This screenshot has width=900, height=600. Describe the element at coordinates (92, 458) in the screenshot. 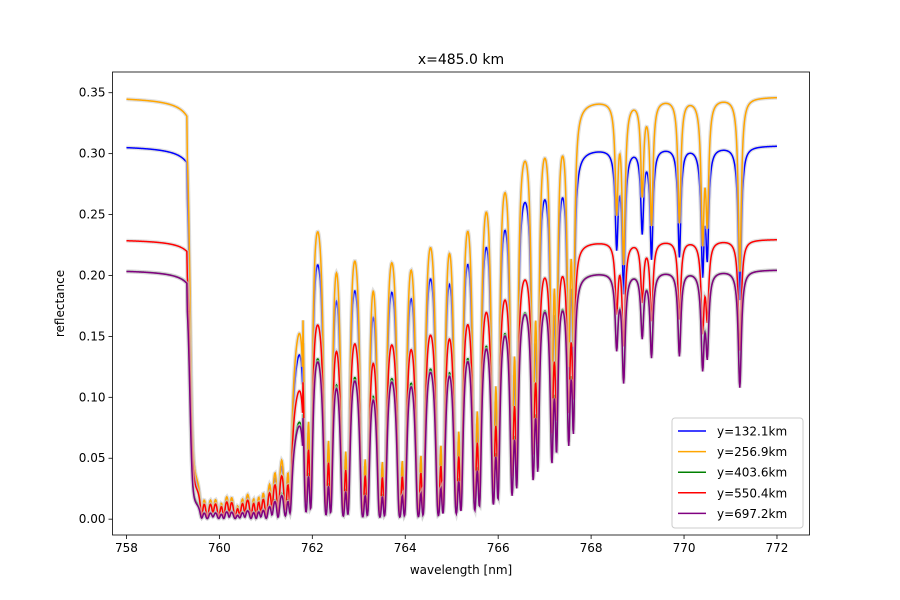

I see `y-tick-label: 0.05` at that location.